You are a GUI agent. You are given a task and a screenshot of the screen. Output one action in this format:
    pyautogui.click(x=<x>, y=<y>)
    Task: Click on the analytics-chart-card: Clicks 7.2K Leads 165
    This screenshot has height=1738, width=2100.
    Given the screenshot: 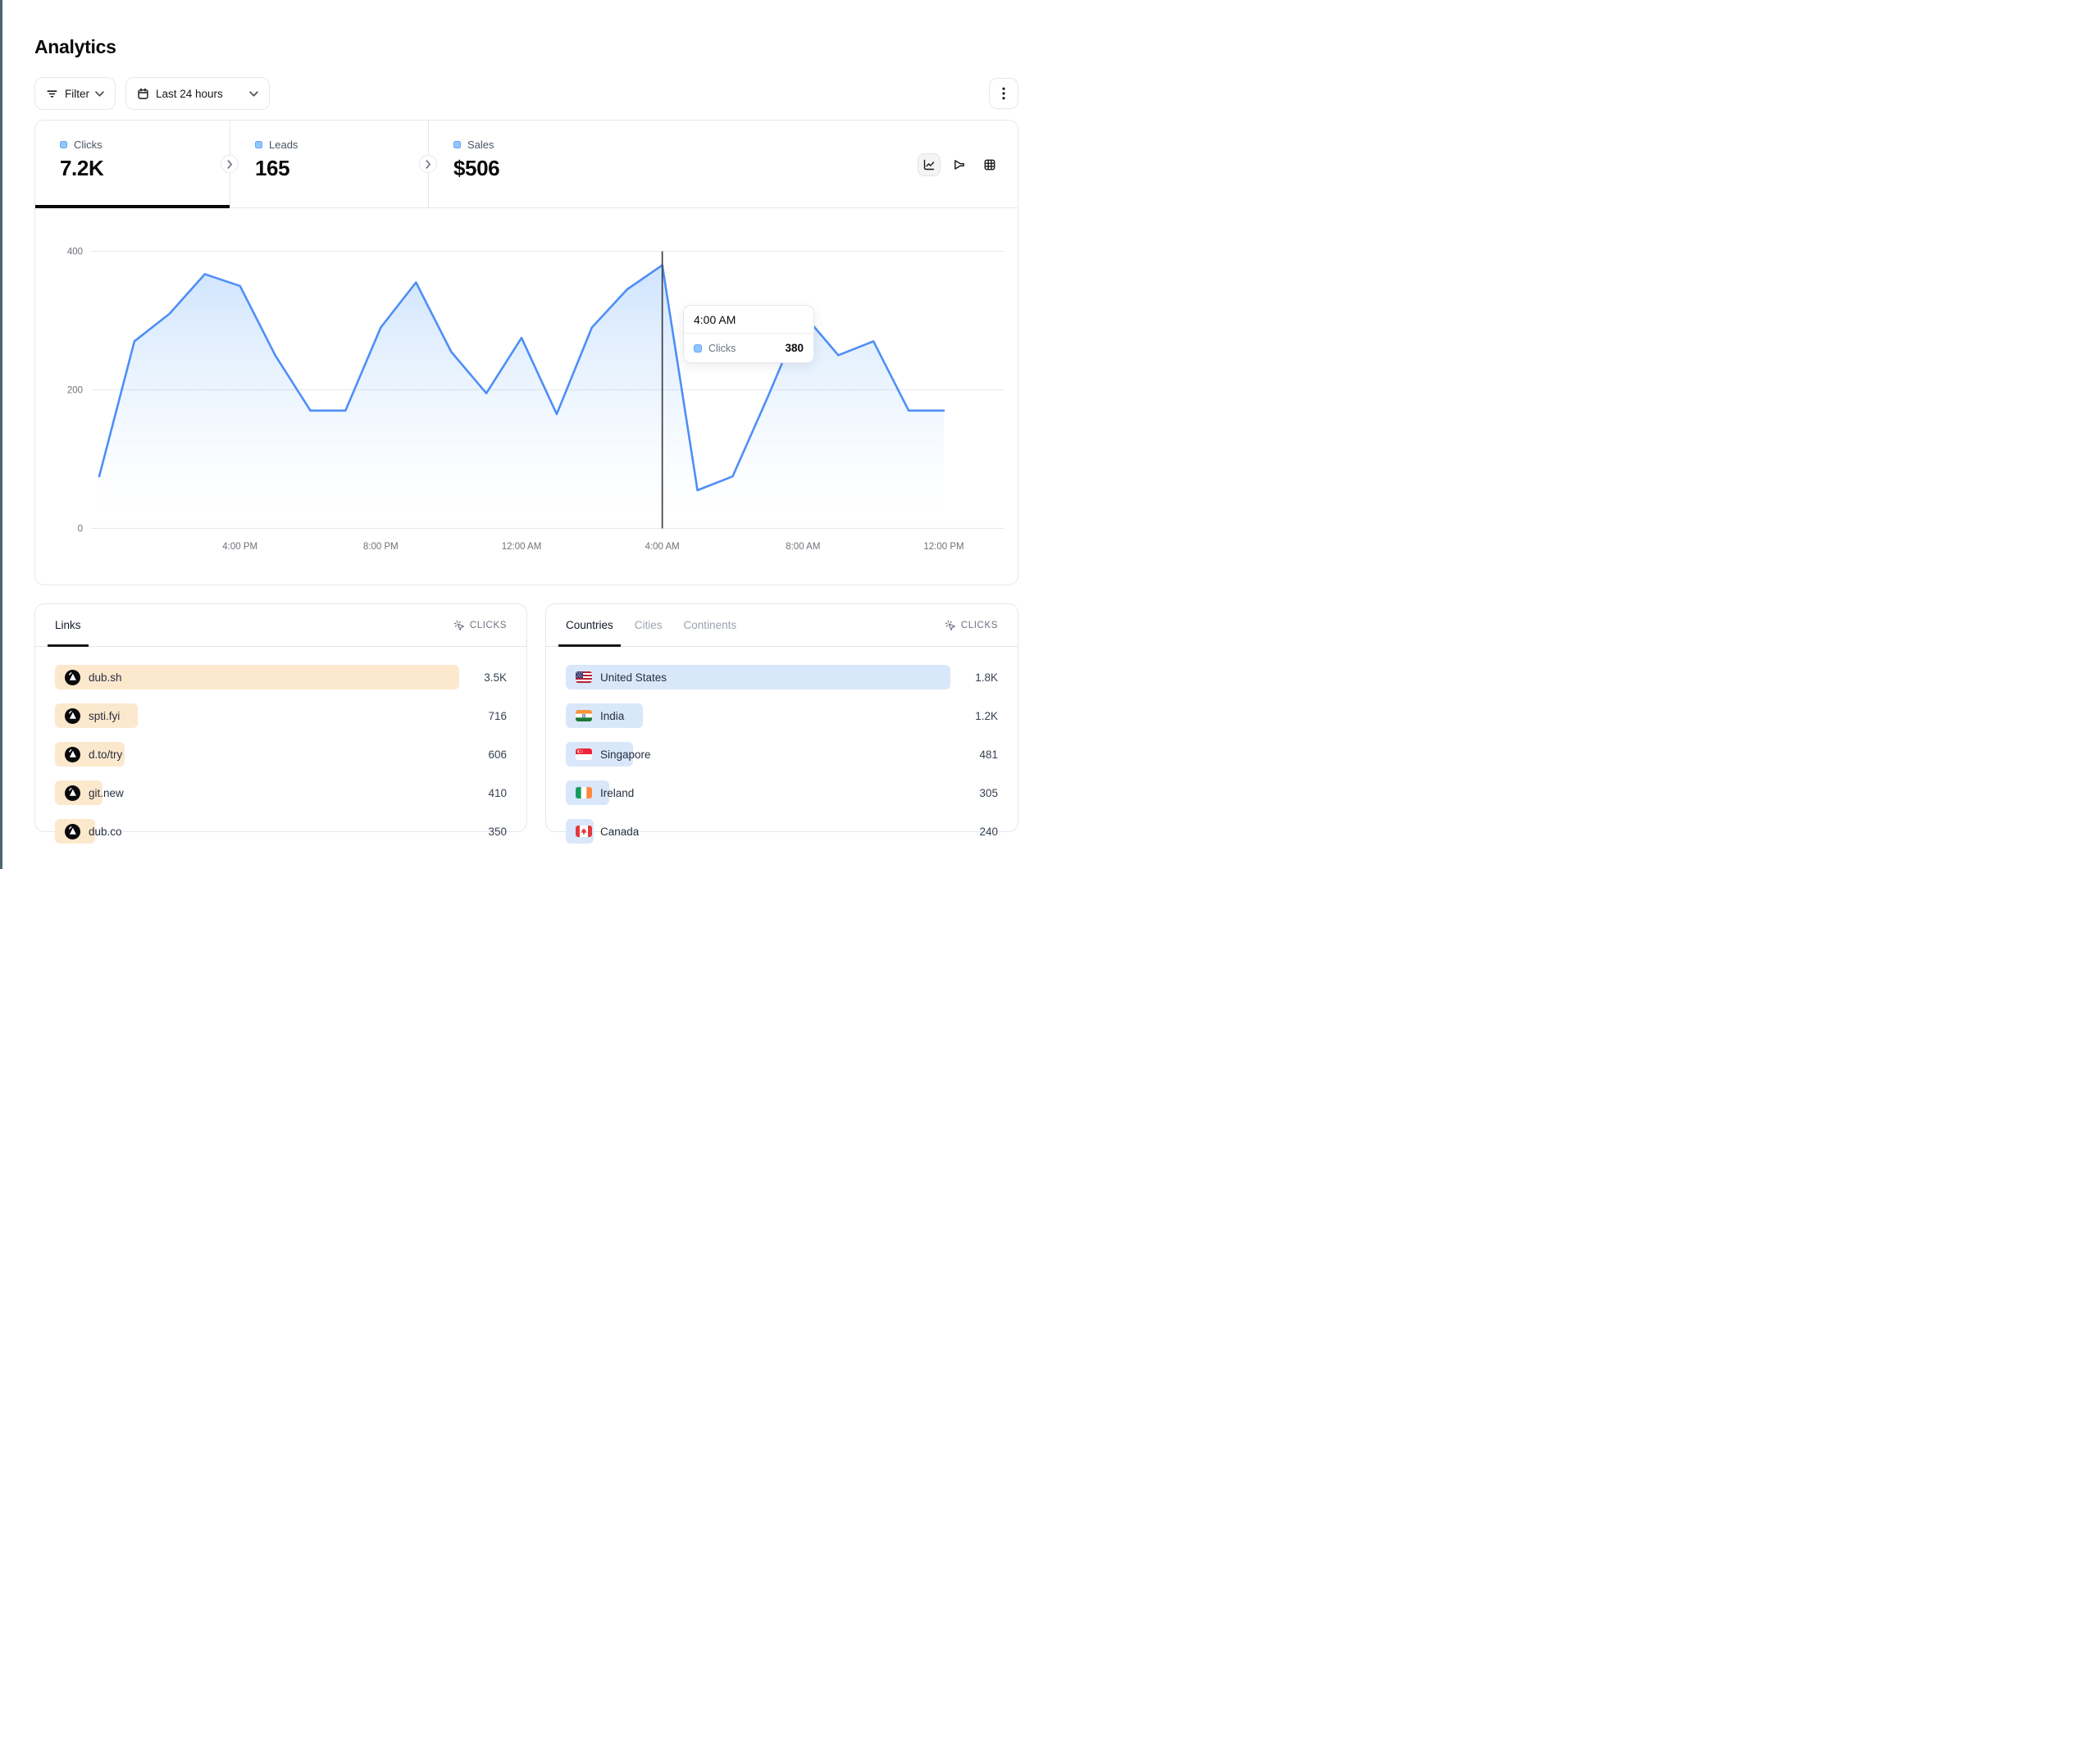 What is the action you would take?
    pyautogui.click(x=526, y=352)
    